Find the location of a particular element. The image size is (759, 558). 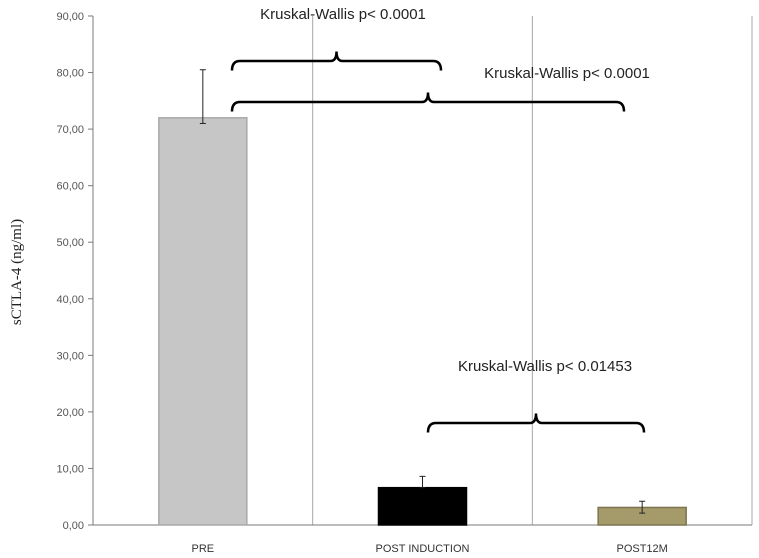

x-tick-label: POST INDUCTION is located at coordinates (423, 549).